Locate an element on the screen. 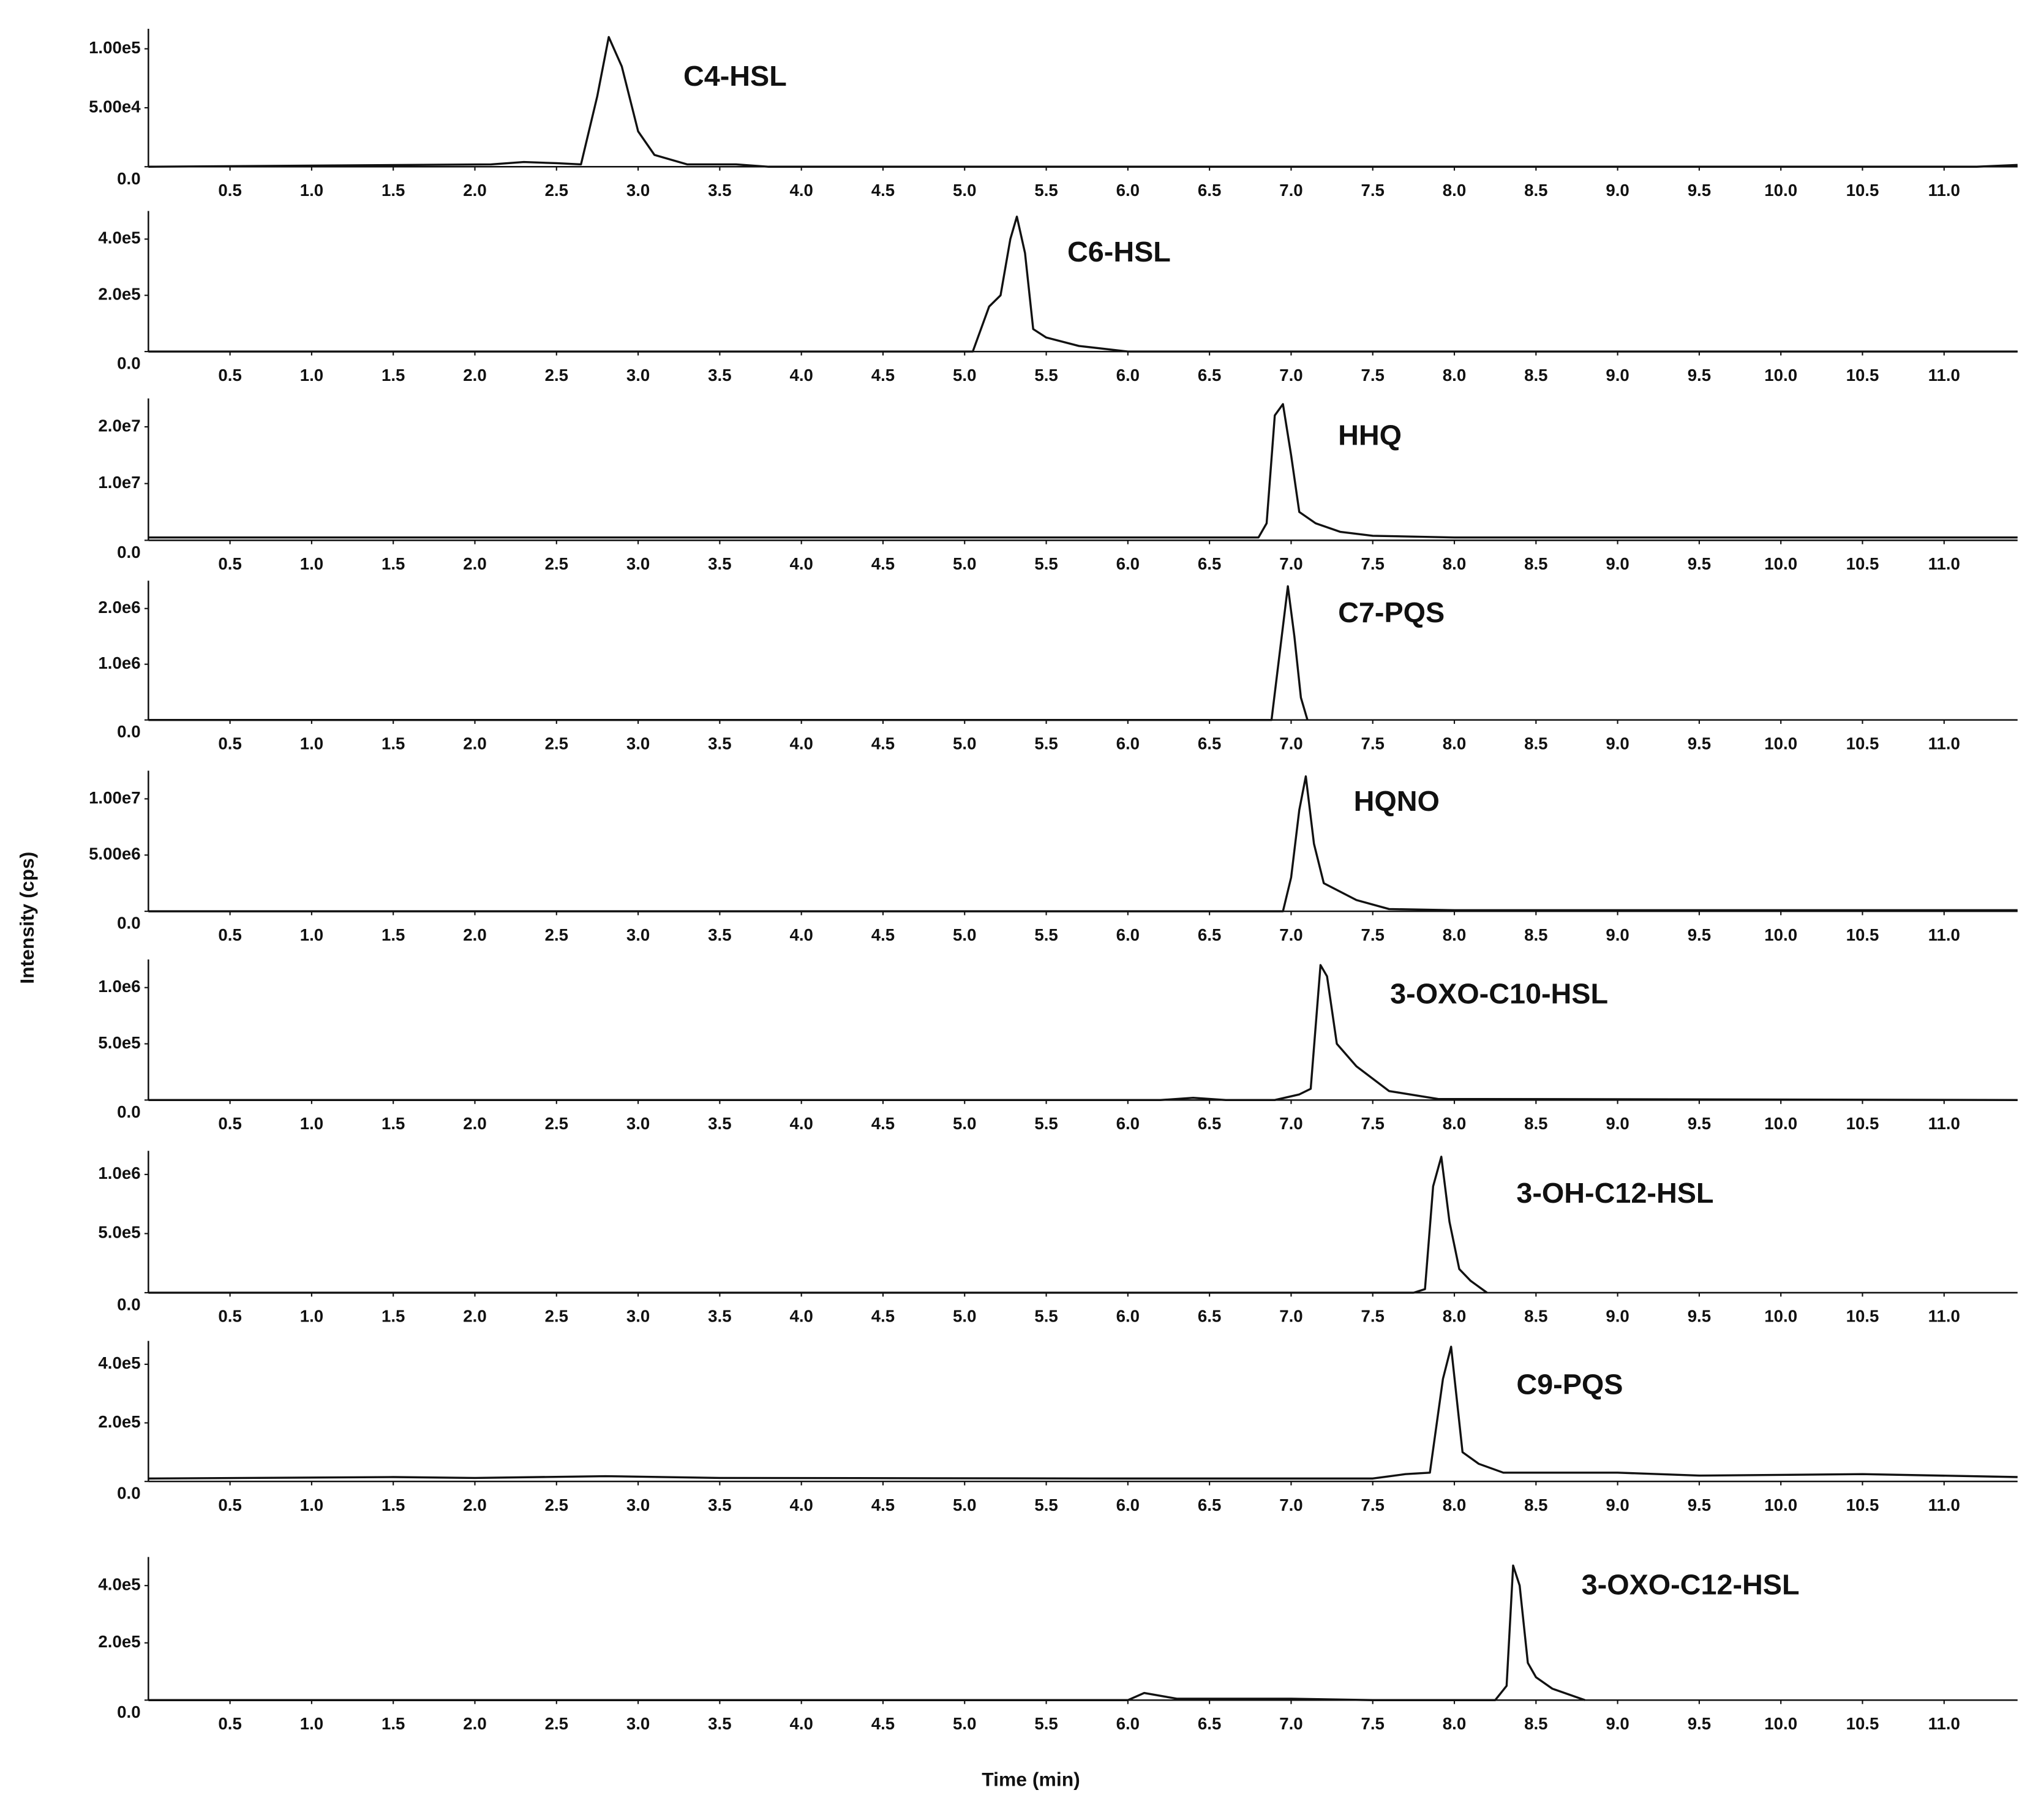 The width and height of the screenshot is (2041, 1820). peak-label: HQNO is located at coordinates (1397, 801).